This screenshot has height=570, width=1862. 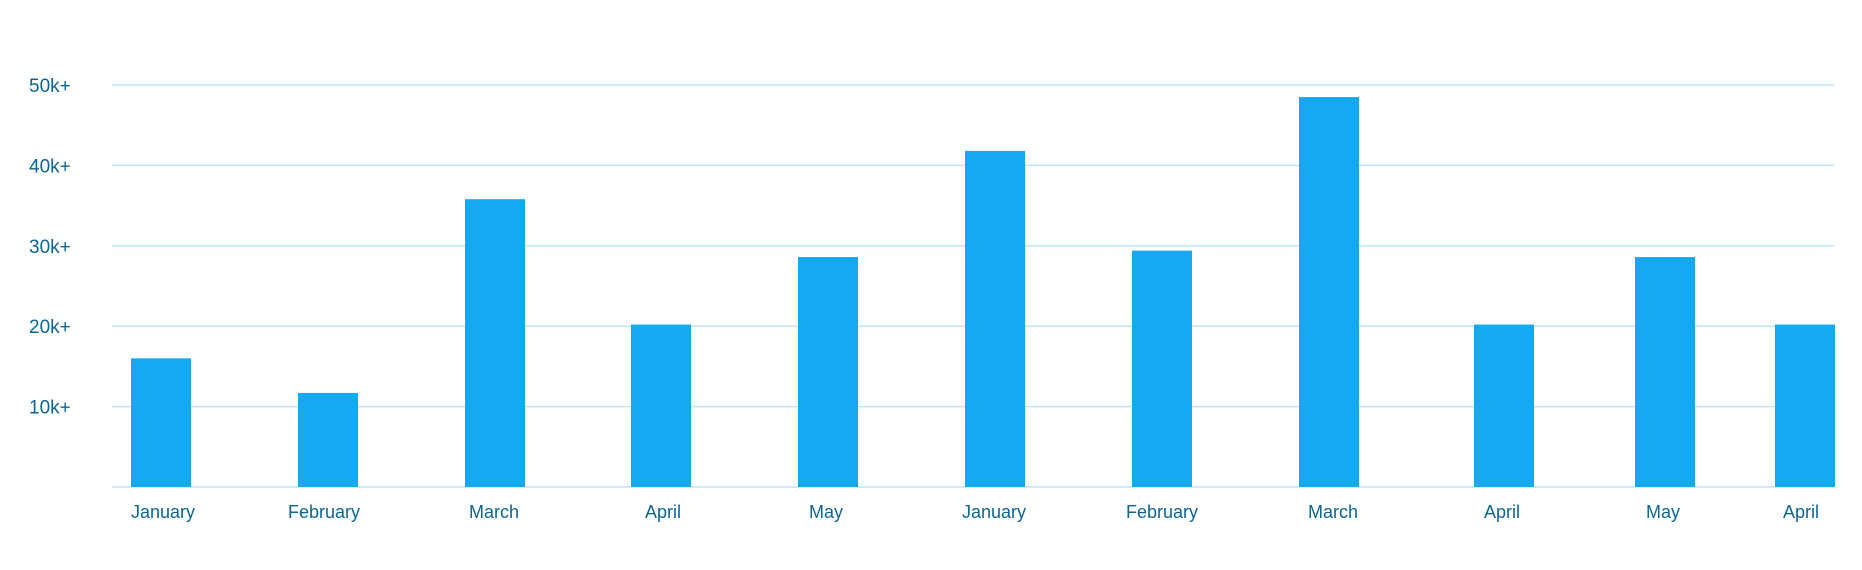 What do you see at coordinates (50, 408) in the screenshot?
I see `y-tick-label: 10k+` at bounding box center [50, 408].